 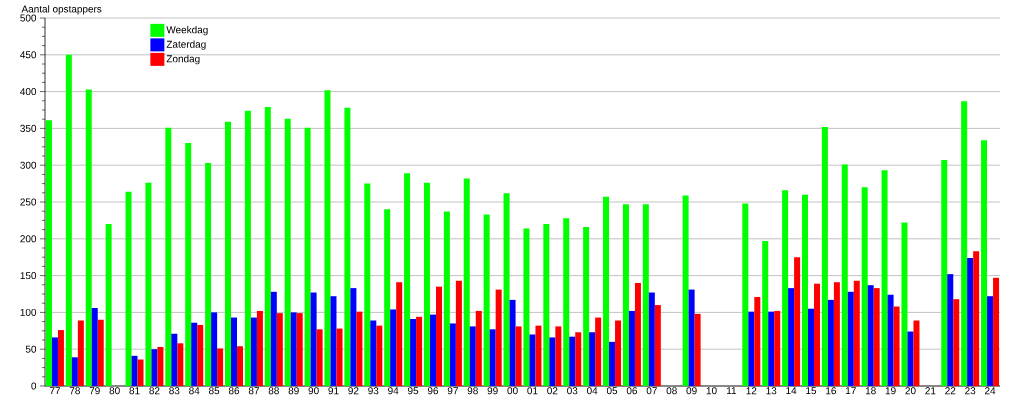 I want to click on x-tick-label: 24, so click(x=990, y=391).